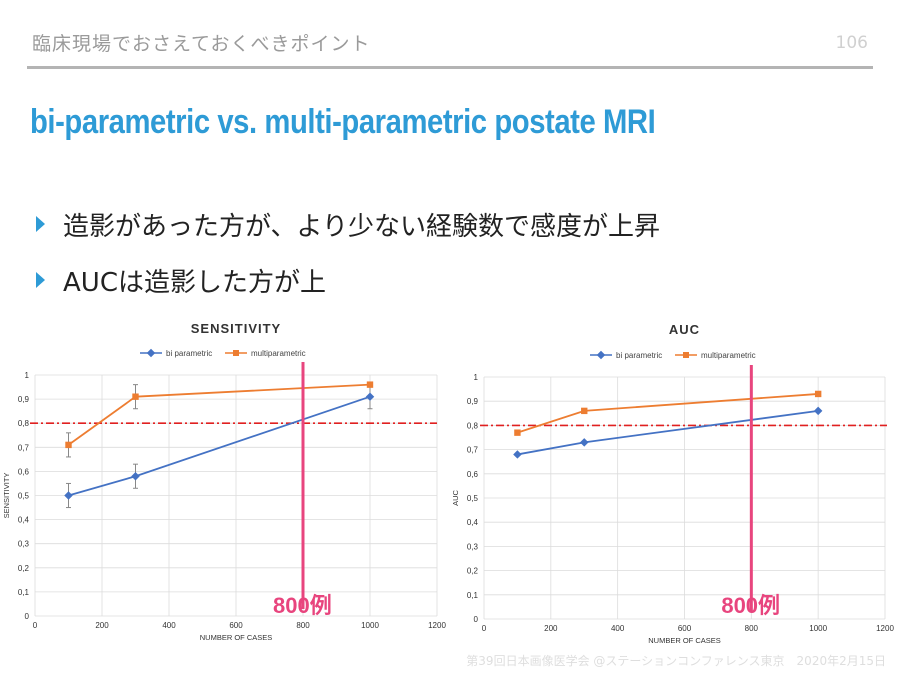 Image resolution: width=900 pixels, height=674 pixels. Describe the element at coordinates (684, 329) in the screenshot. I see `chart-title: AUC` at that location.